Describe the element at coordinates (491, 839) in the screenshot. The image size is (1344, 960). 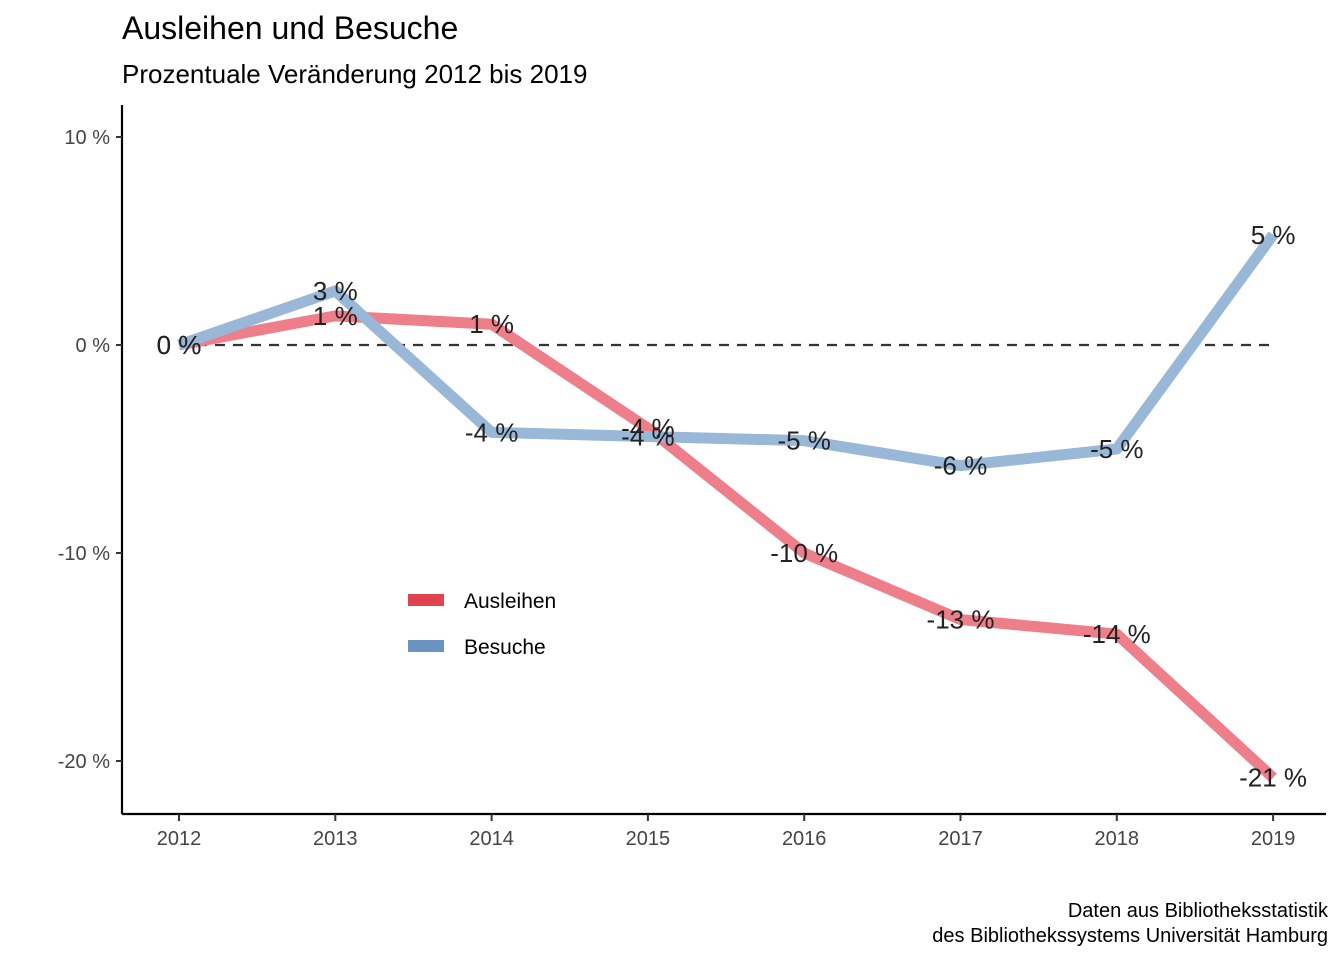
I see `x-tick-label: 2014` at that location.